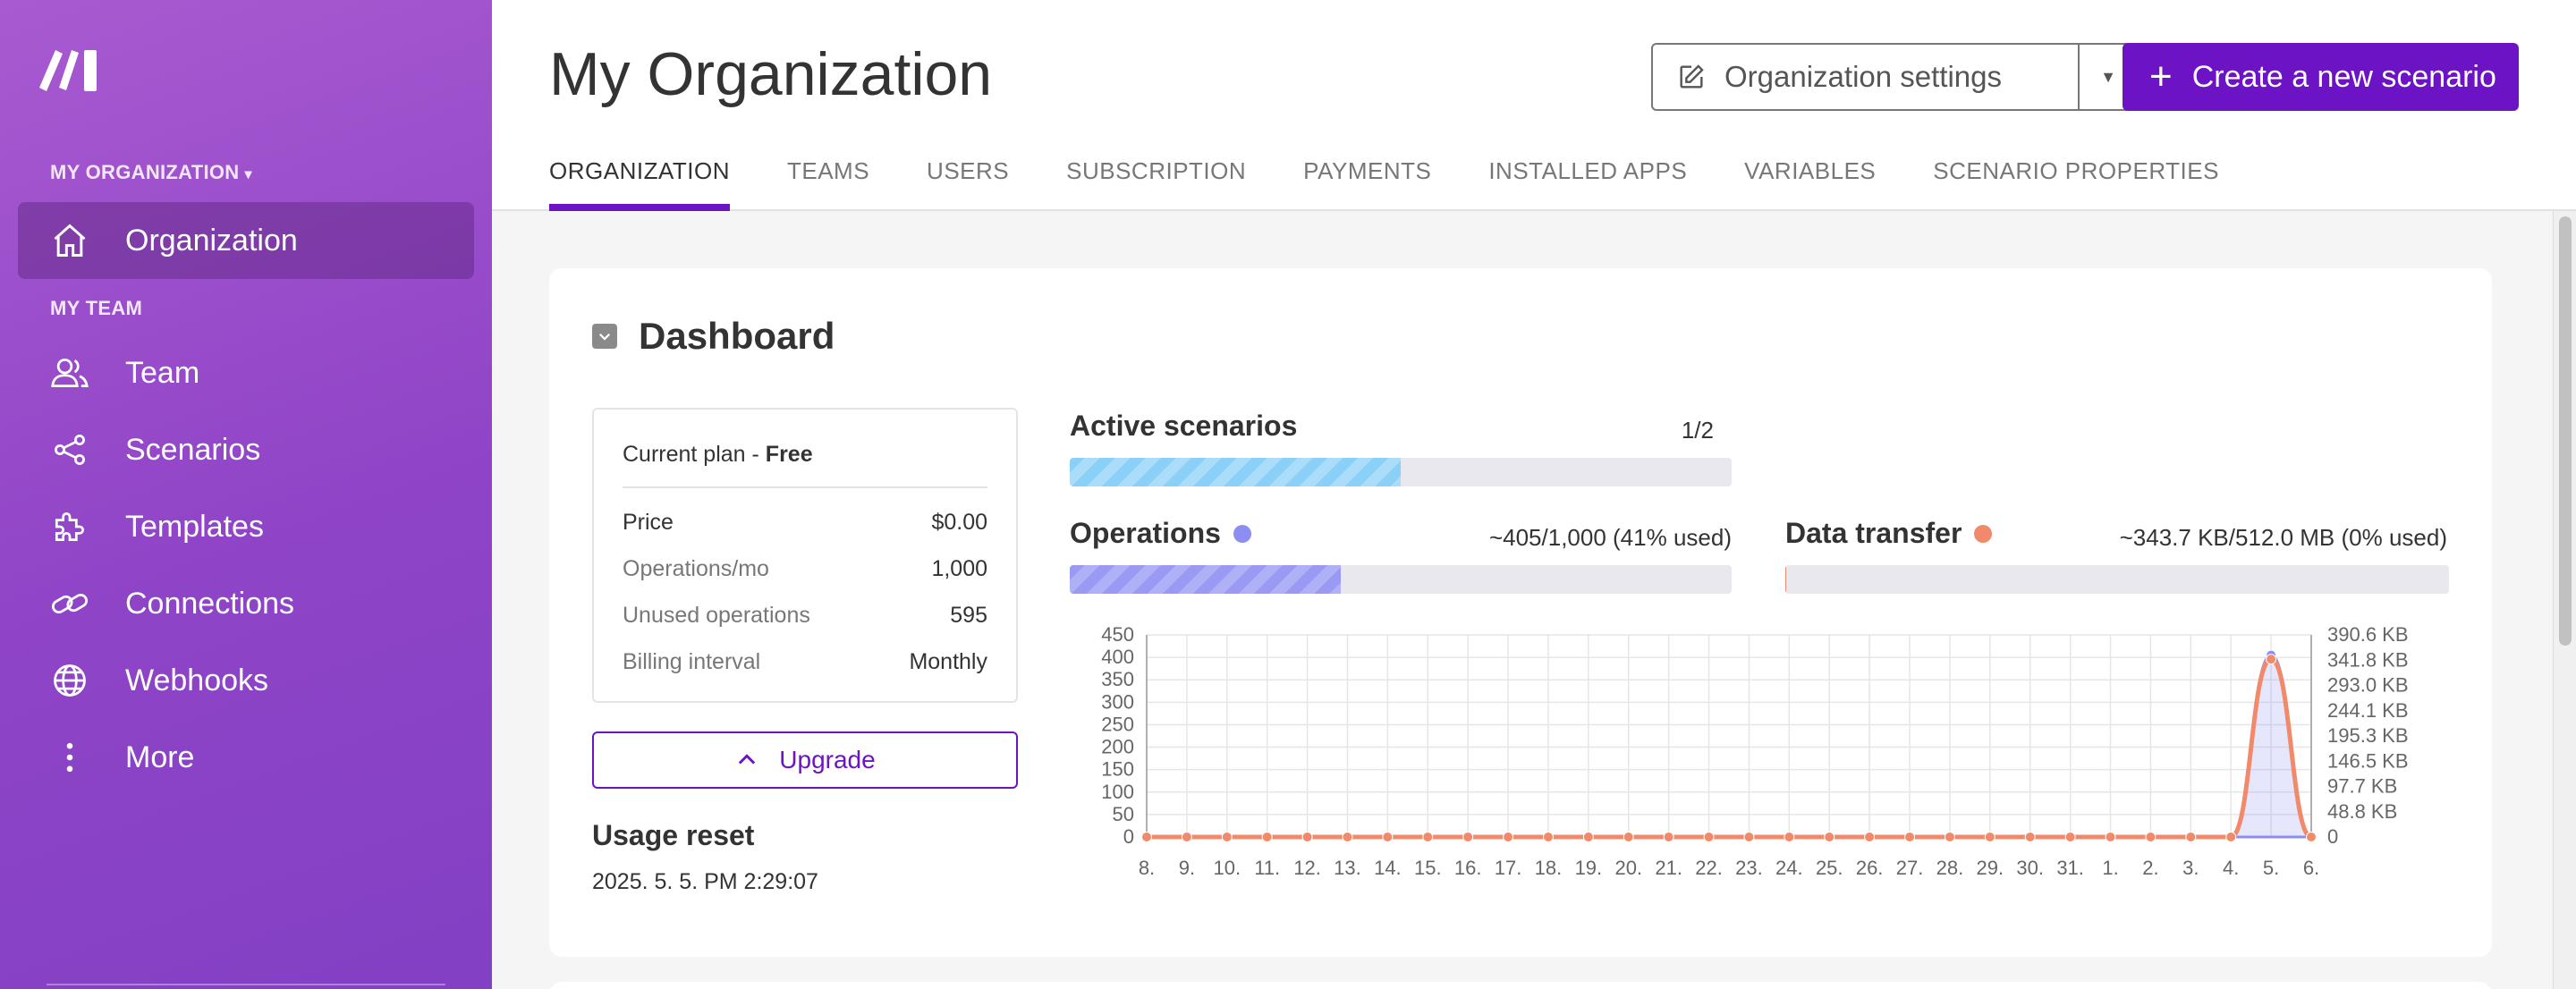 This screenshot has height=989, width=2576. I want to click on org-heading-label: MY ORGANIZATION, so click(145, 172).